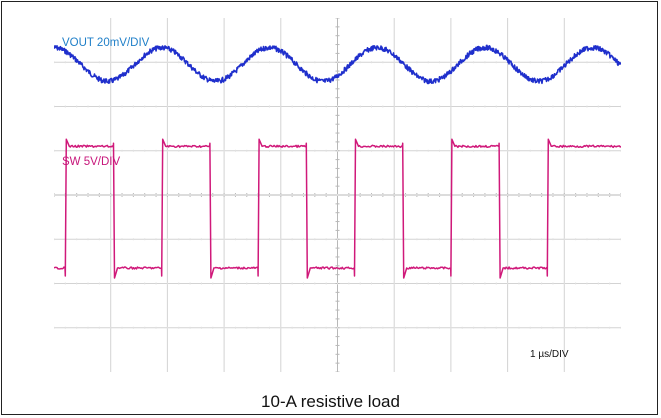 This screenshot has height=418, width=661. I want to click on figure-caption: 10-A resistive load, so click(330, 401).